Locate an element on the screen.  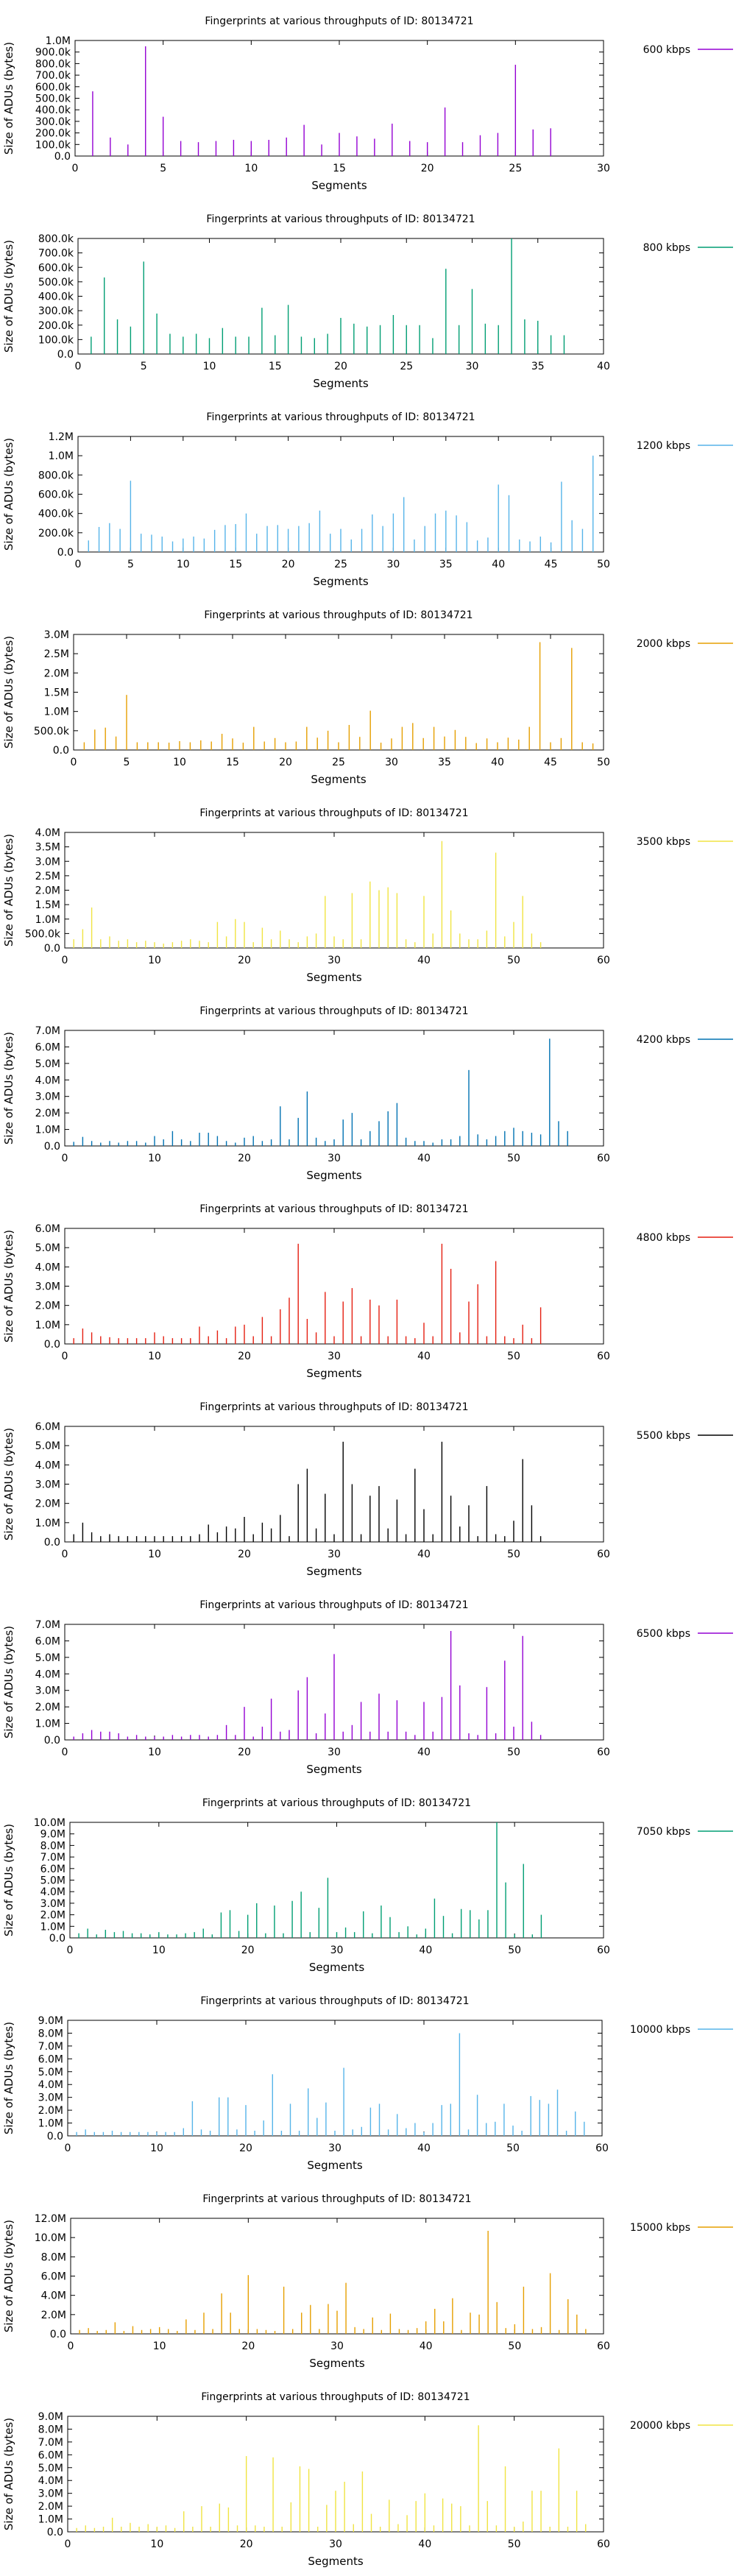
x-tick-label: 35 is located at coordinates (538, 366).